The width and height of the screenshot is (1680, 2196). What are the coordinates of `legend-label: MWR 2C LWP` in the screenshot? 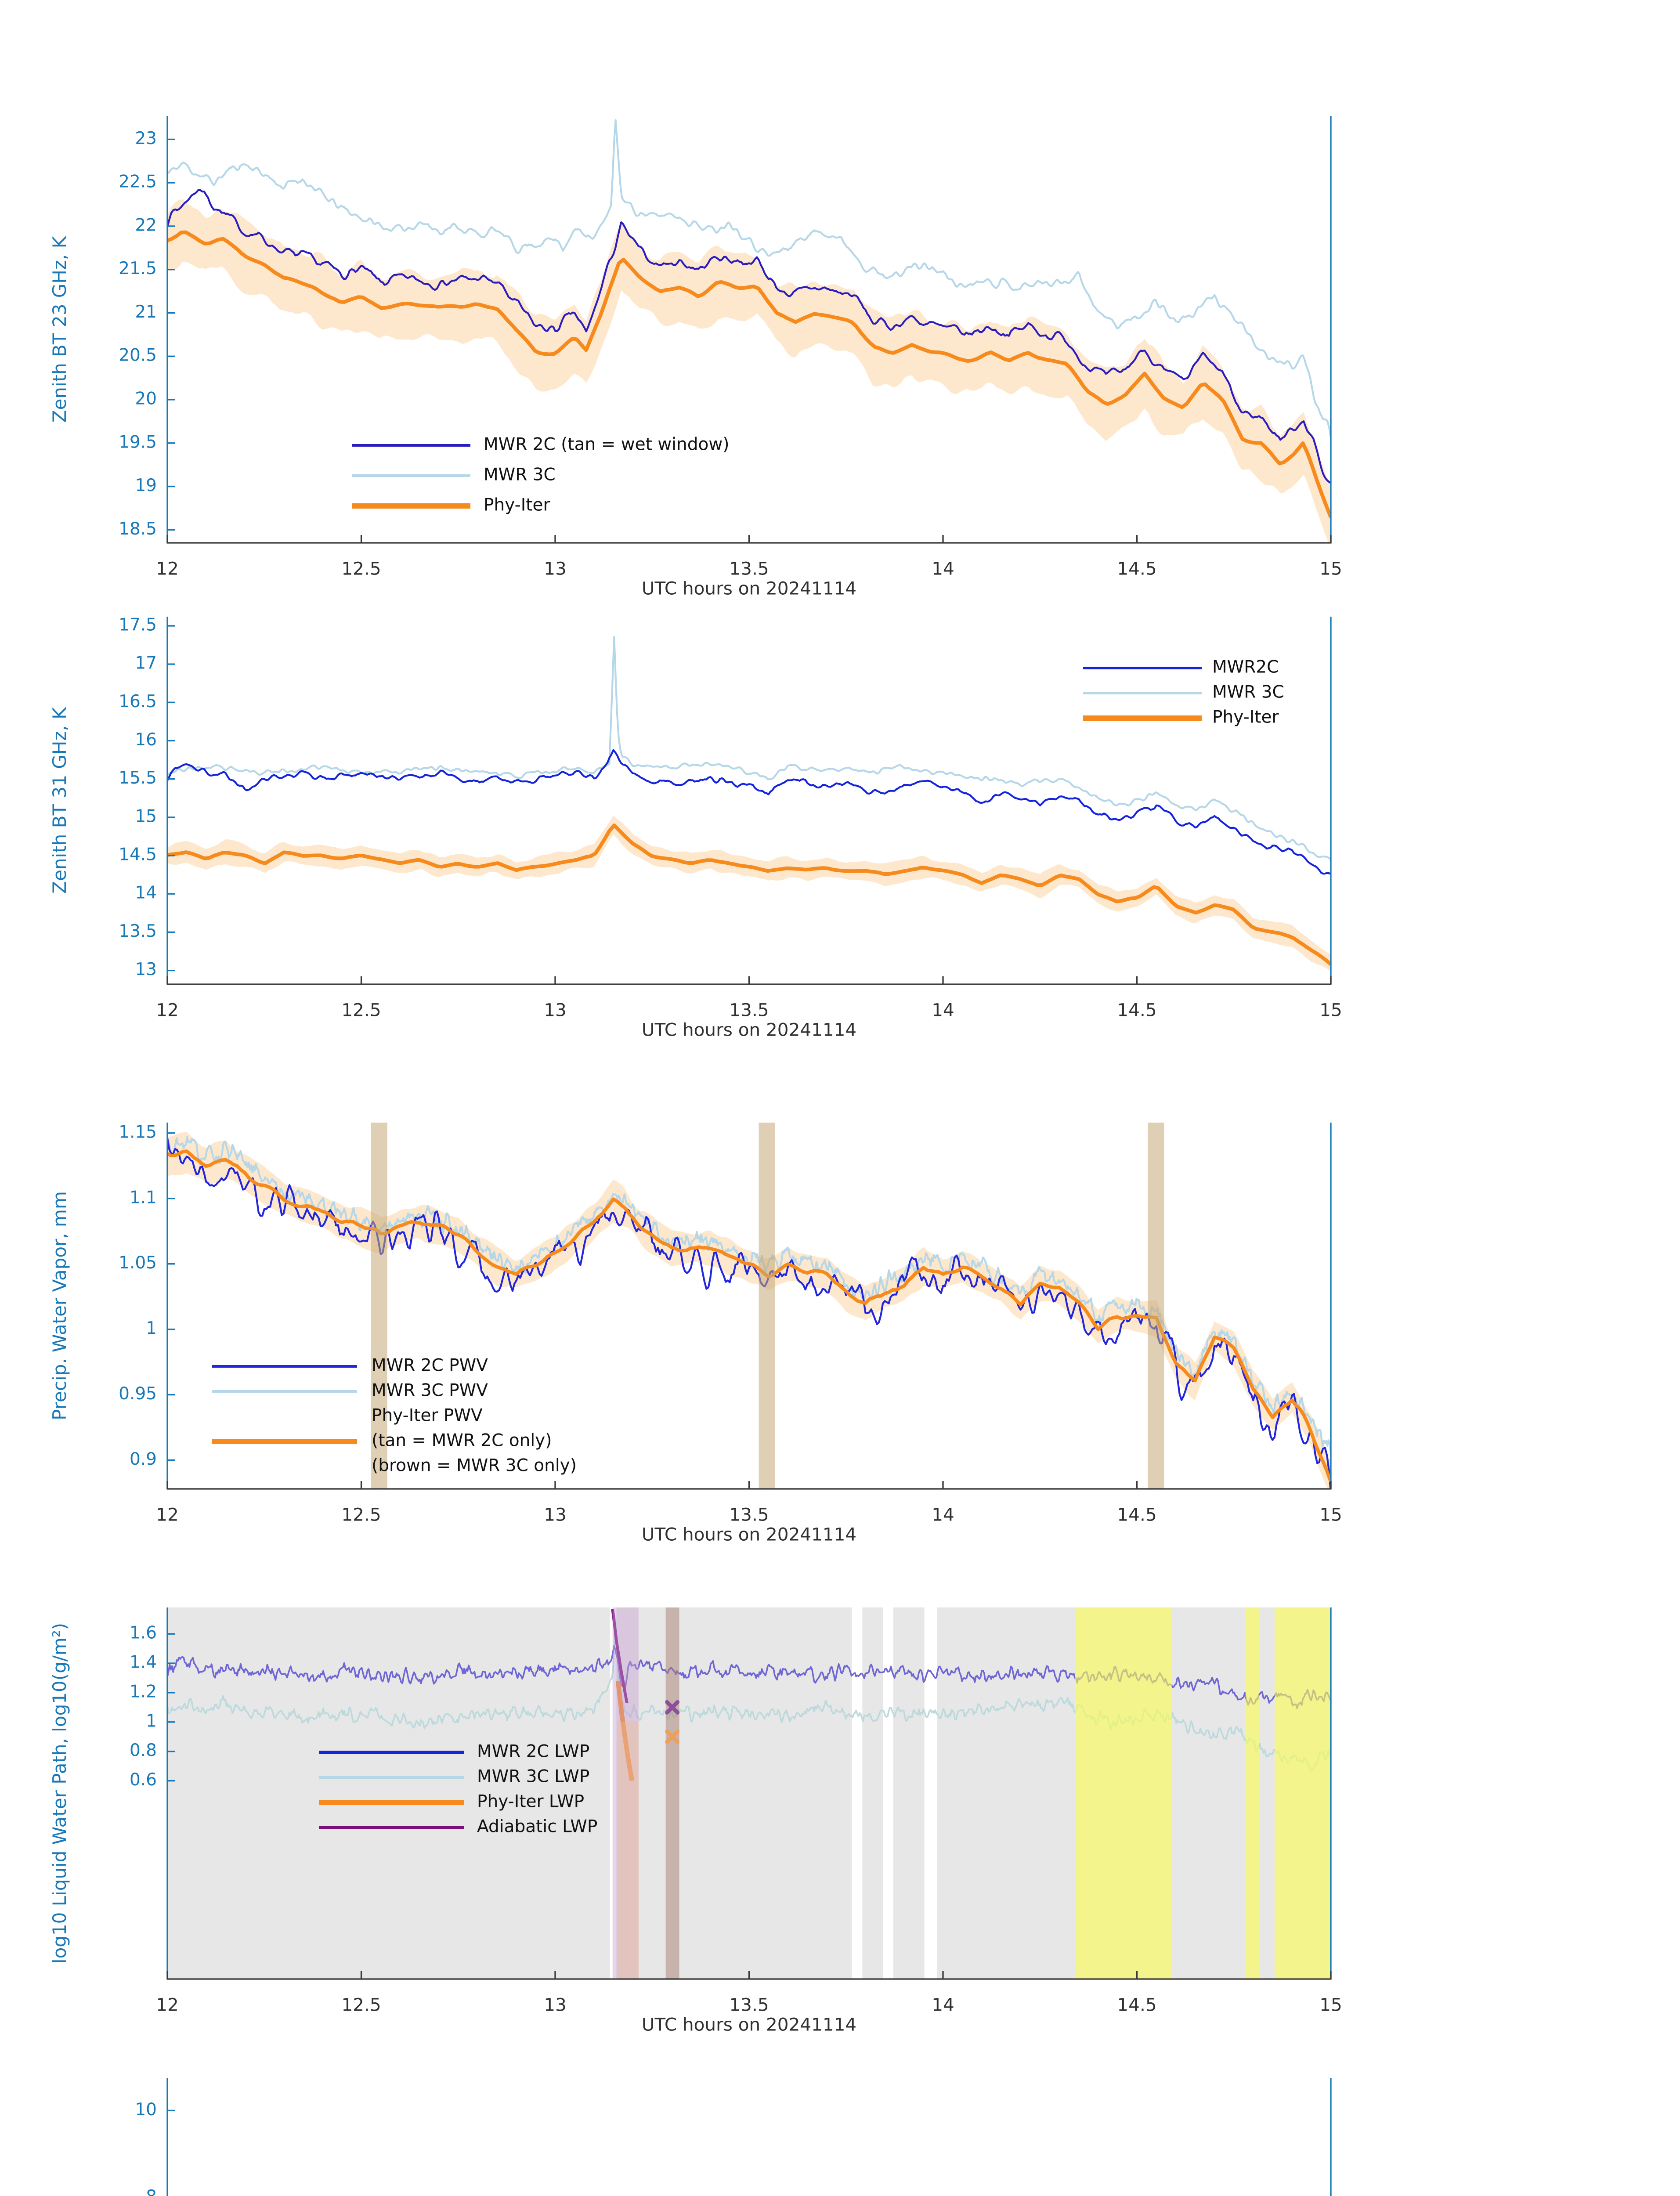 It's located at (533, 1752).